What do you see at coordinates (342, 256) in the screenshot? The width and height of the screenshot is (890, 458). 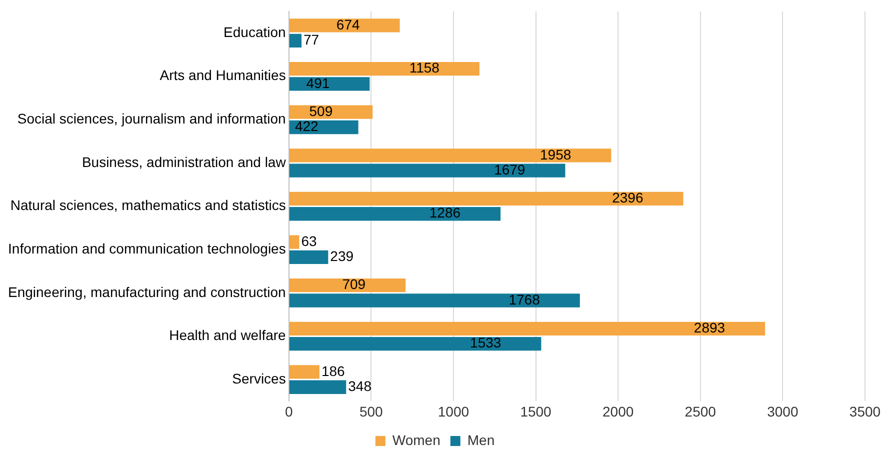 I see `data-label: 239` at bounding box center [342, 256].